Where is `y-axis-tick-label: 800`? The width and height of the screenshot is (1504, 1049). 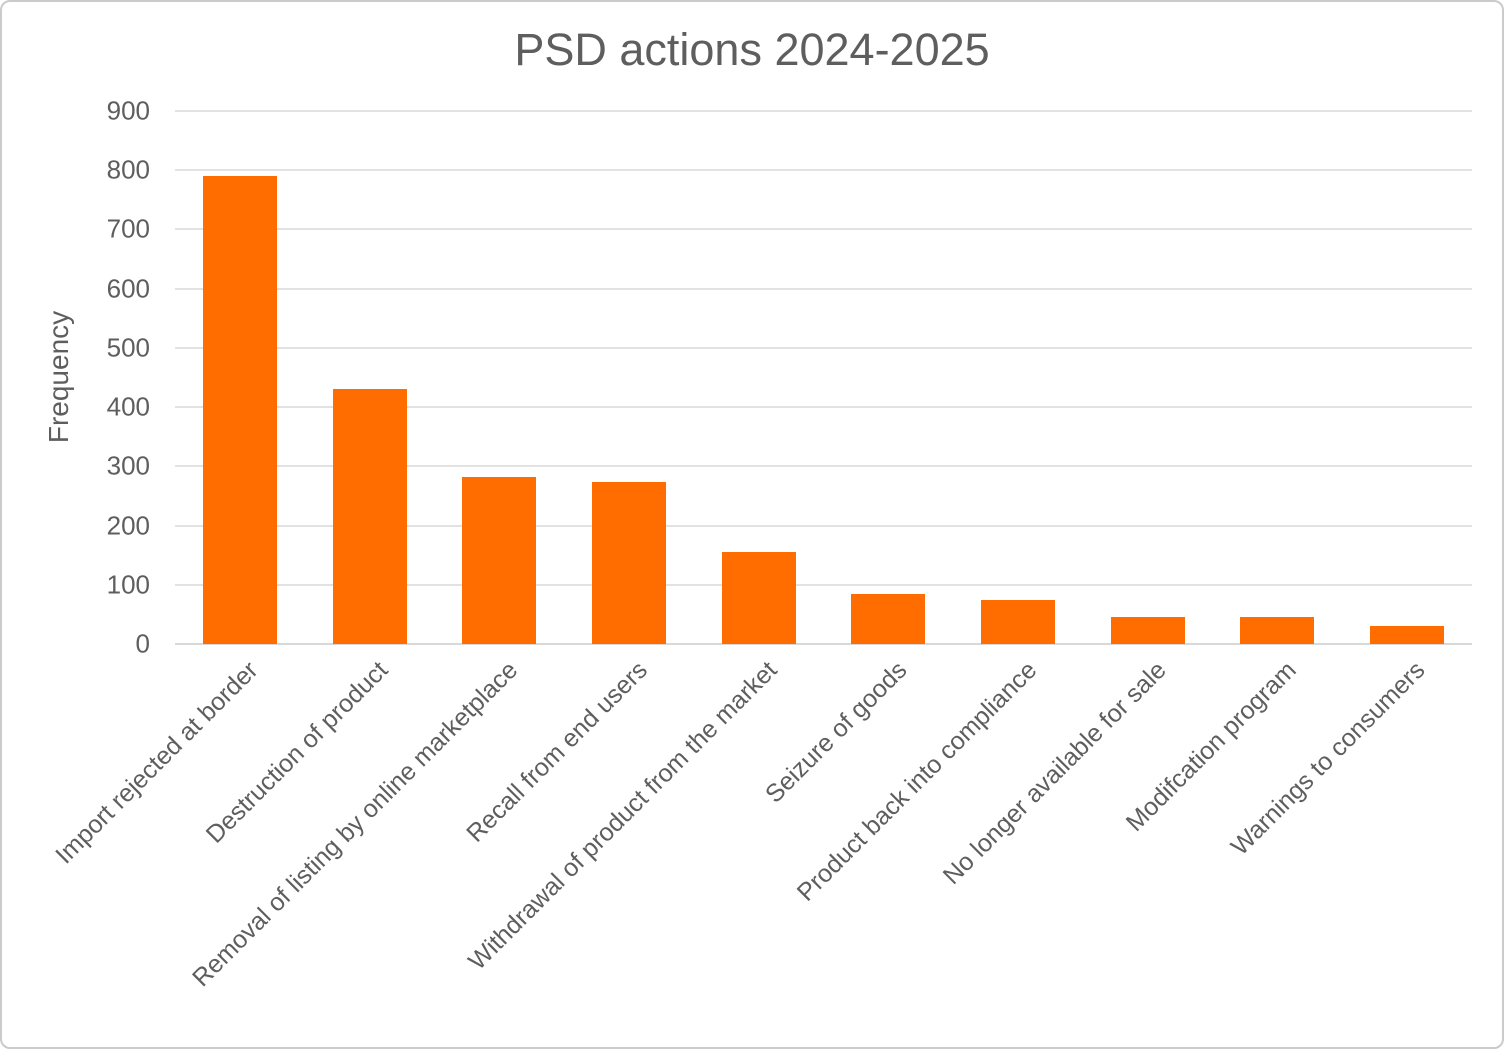 y-axis-tick-label: 800 is located at coordinates (128, 169).